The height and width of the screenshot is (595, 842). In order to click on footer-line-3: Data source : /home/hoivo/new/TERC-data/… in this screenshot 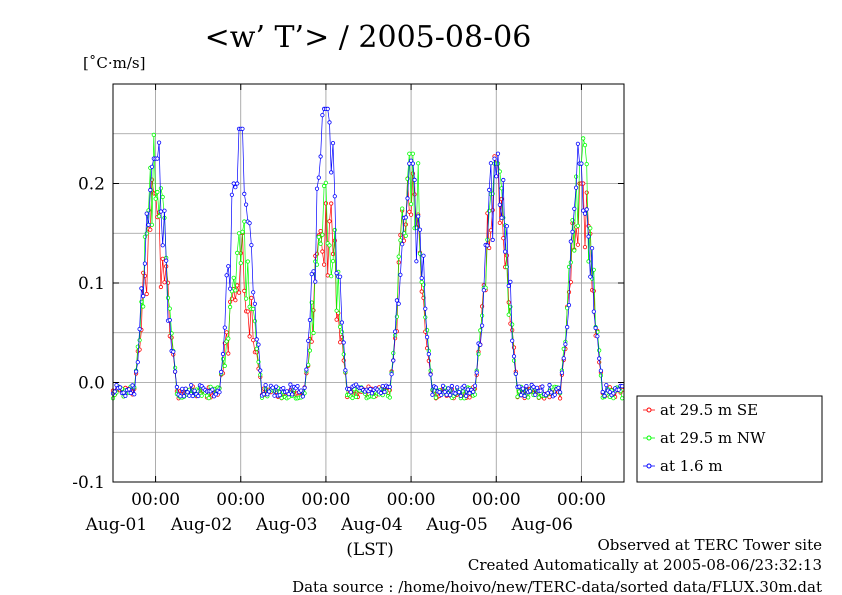, I will do `click(557, 586)`.